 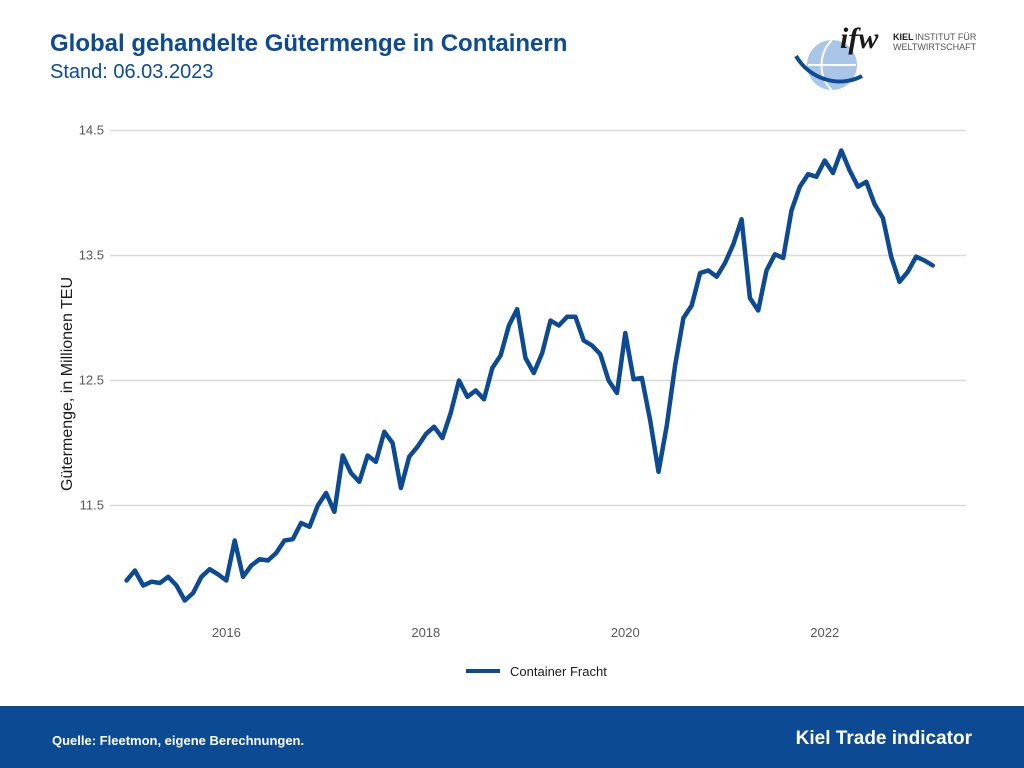 What do you see at coordinates (91, 130) in the screenshot?
I see `y-tick-label: 14.5` at bounding box center [91, 130].